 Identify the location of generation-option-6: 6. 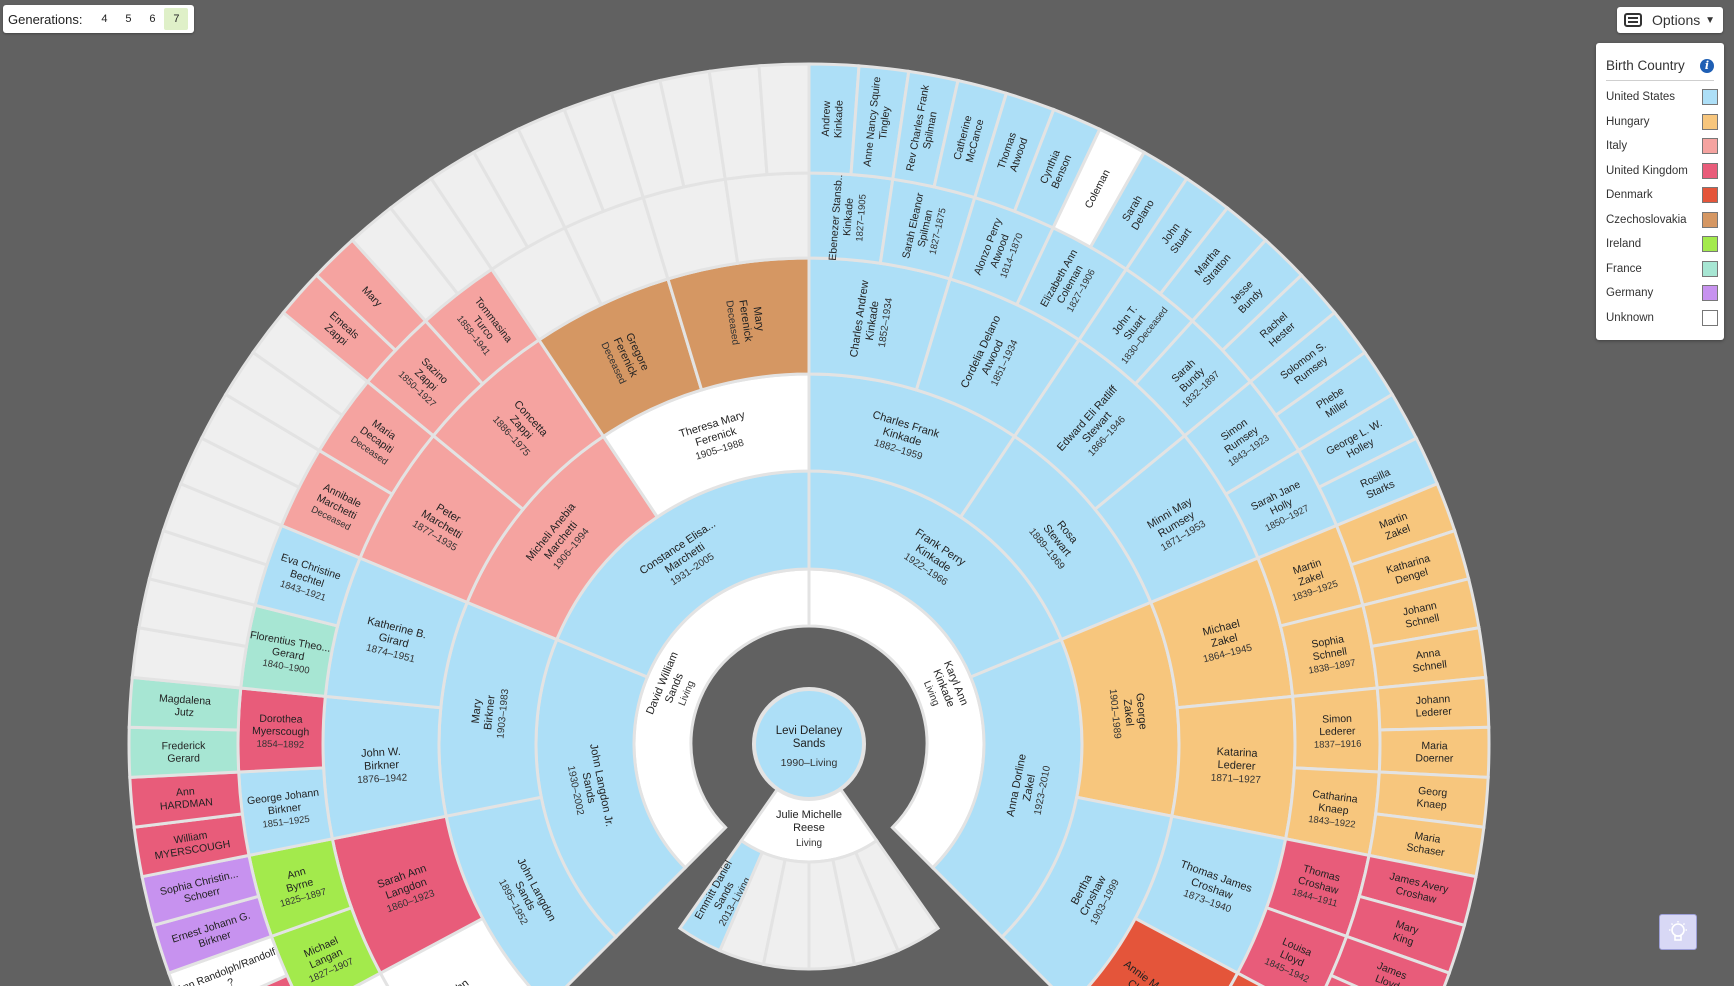
(152, 19).